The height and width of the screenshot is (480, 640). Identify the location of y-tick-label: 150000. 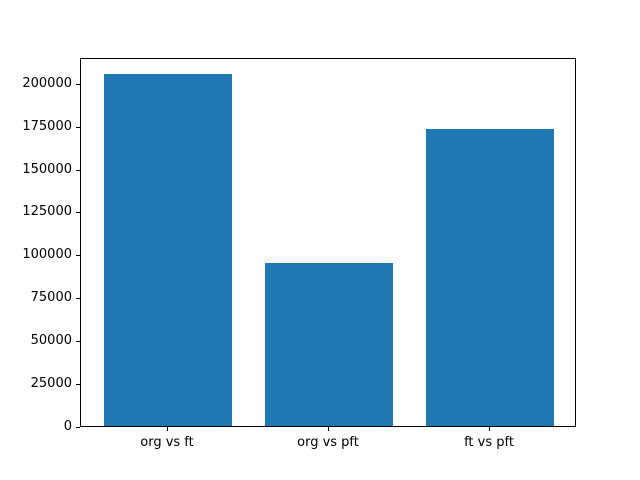
(47, 169).